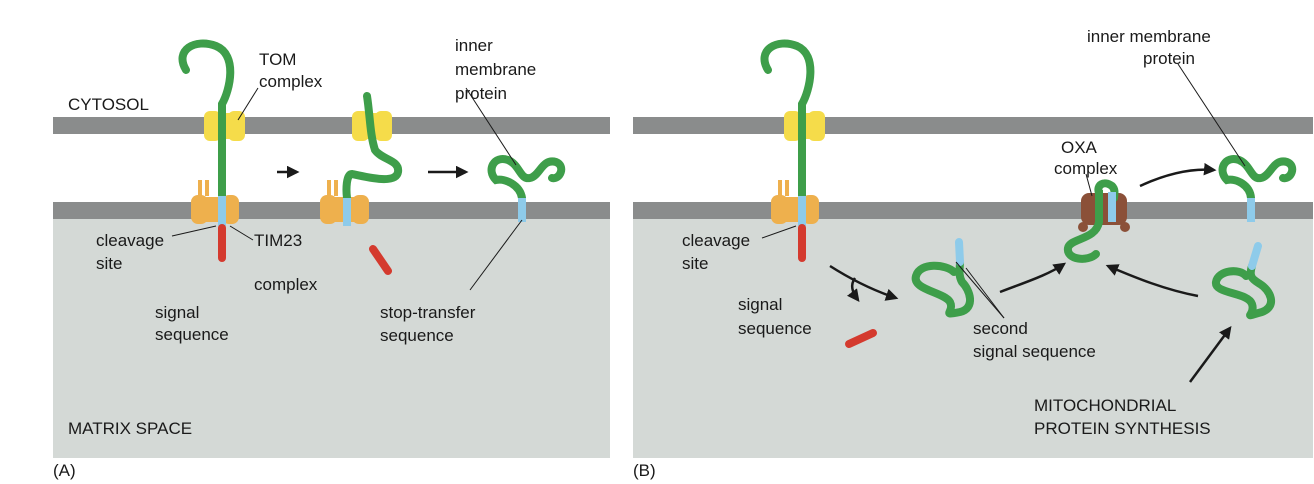  I want to click on cleaved-signal-peptide-b, so click(861, 338).